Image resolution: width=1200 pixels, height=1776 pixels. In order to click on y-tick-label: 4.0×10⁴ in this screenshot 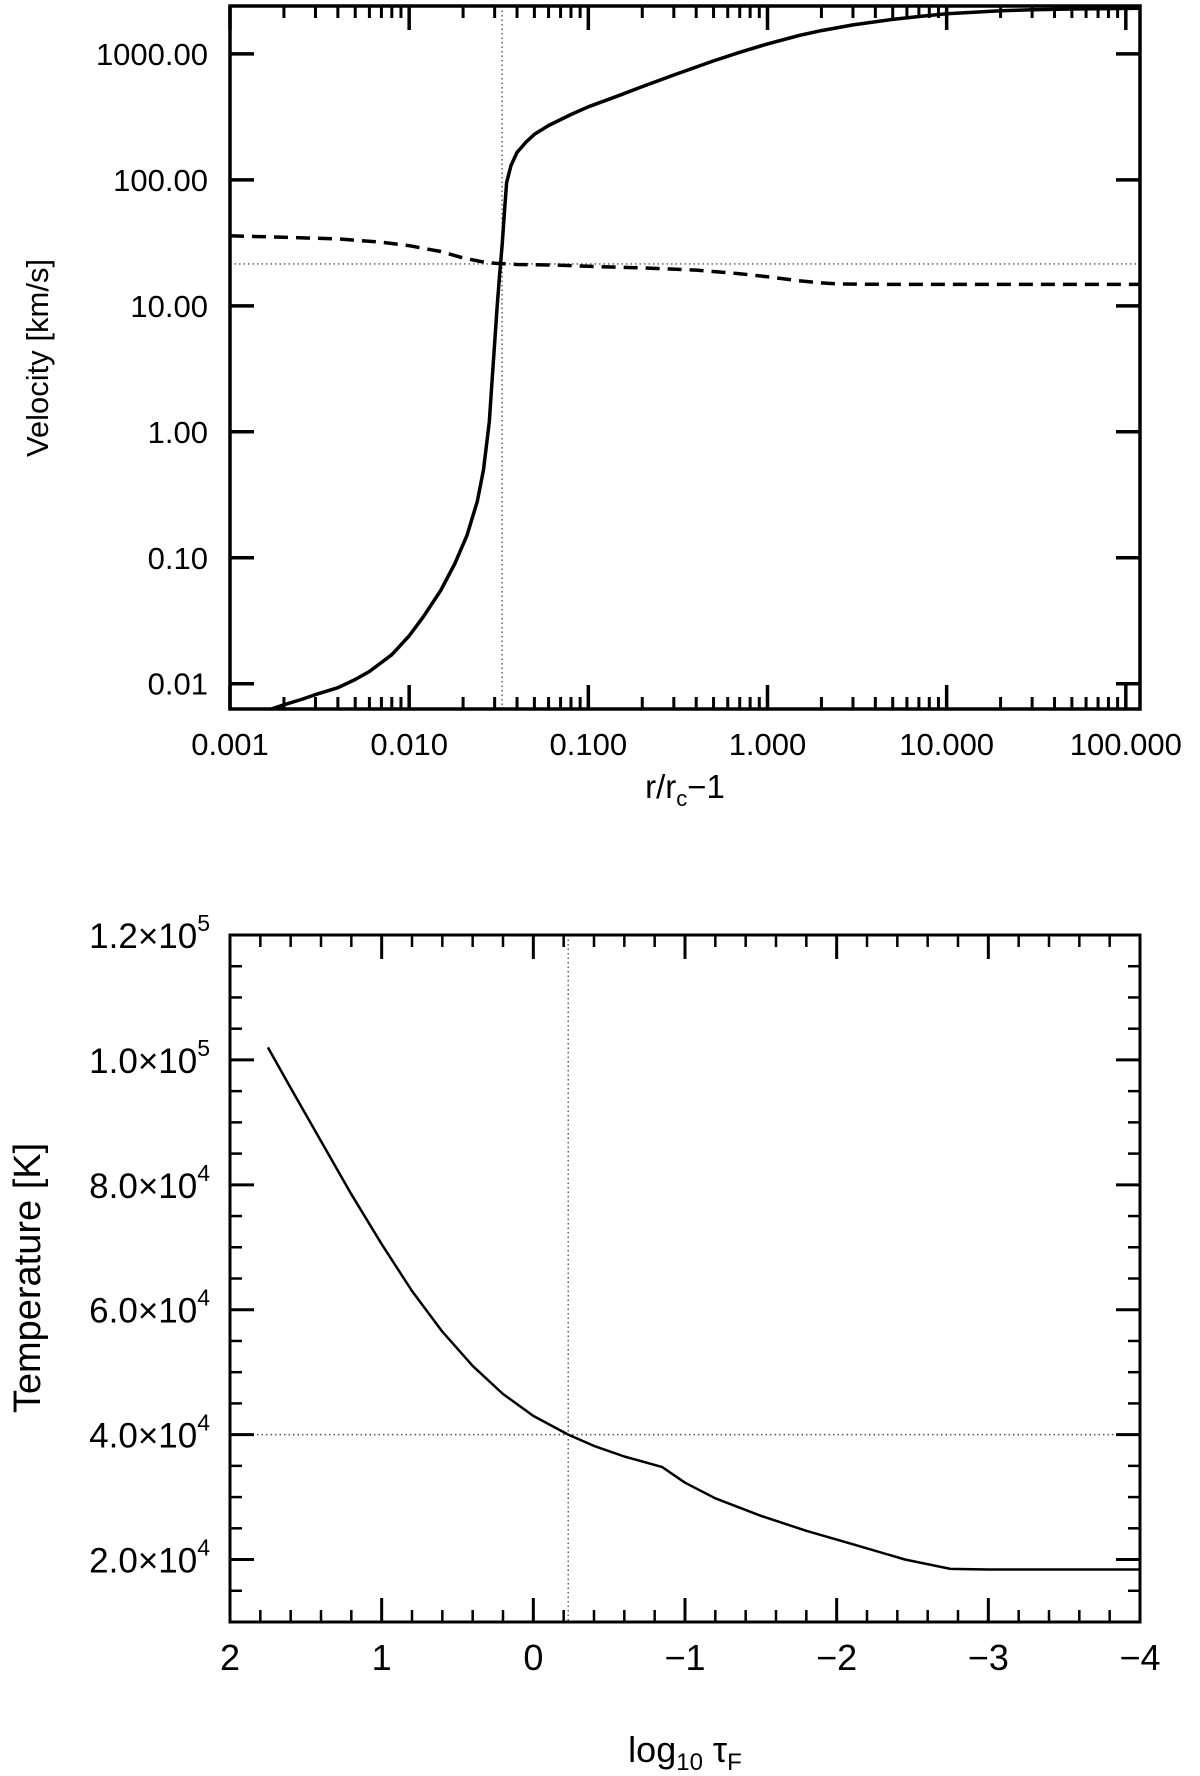, I will do `click(149, 1433)`.